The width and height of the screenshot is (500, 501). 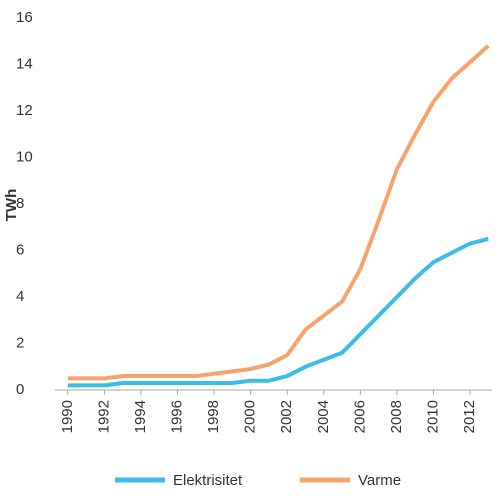 What do you see at coordinates (20, 296) in the screenshot?
I see `y-tick-label: 4` at bounding box center [20, 296].